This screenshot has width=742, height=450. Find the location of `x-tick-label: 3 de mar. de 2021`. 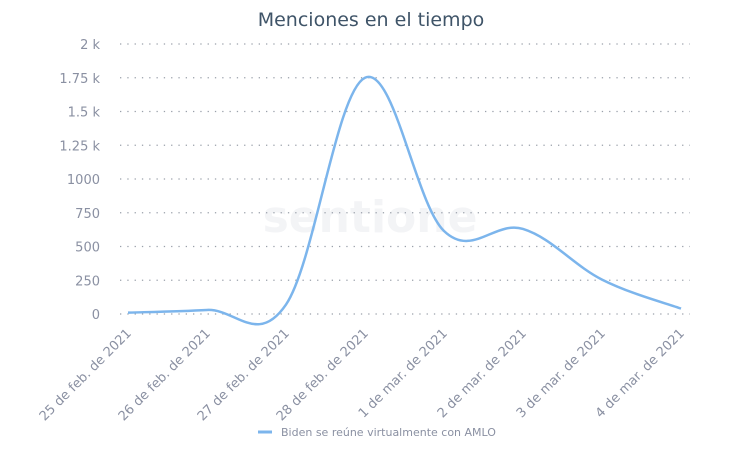

x-tick-label: 3 de mar. de 2021 is located at coordinates (561, 373).